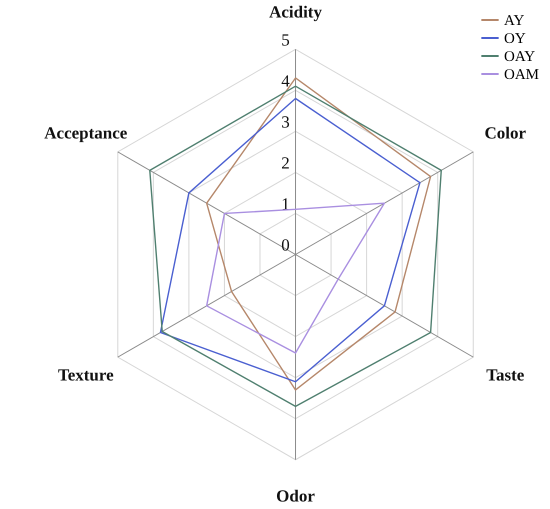 The height and width of the screenshot is (509, 550). Describe the element at coordinates (86, 375) in the screenshot. I see `spoke-label: Texture` at that location.